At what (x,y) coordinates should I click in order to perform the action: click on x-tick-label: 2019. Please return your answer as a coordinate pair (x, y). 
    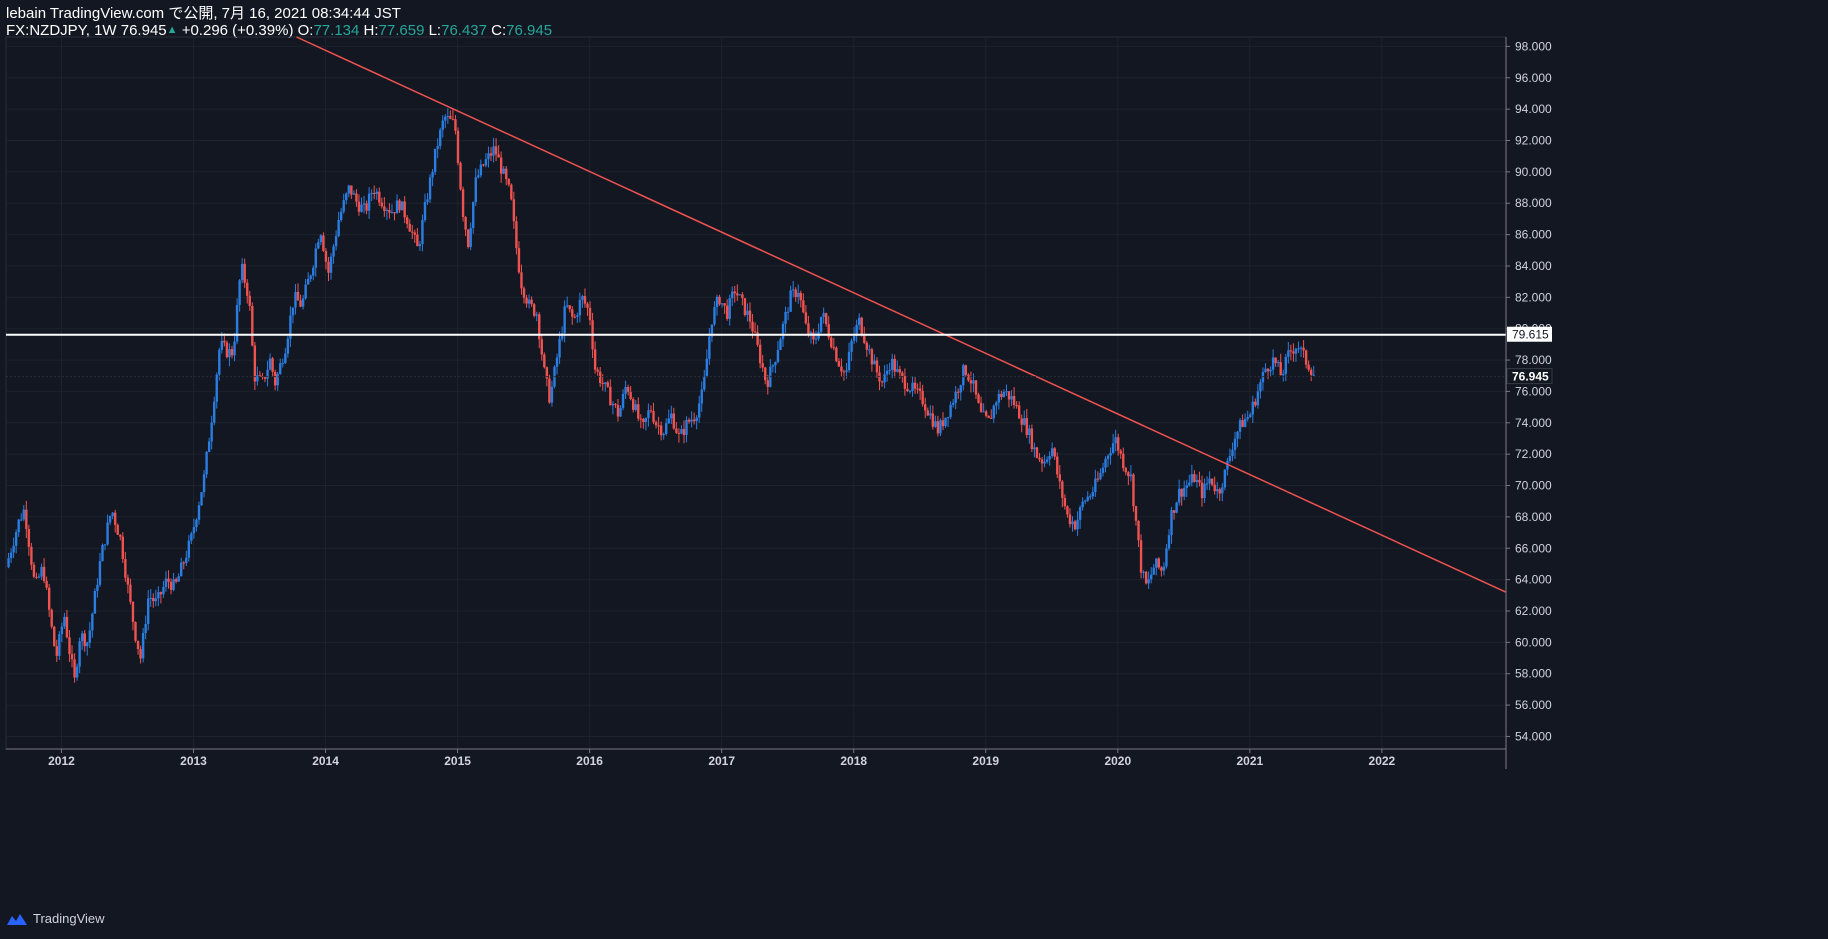
    Looking at the image, I should click on (985, 761).